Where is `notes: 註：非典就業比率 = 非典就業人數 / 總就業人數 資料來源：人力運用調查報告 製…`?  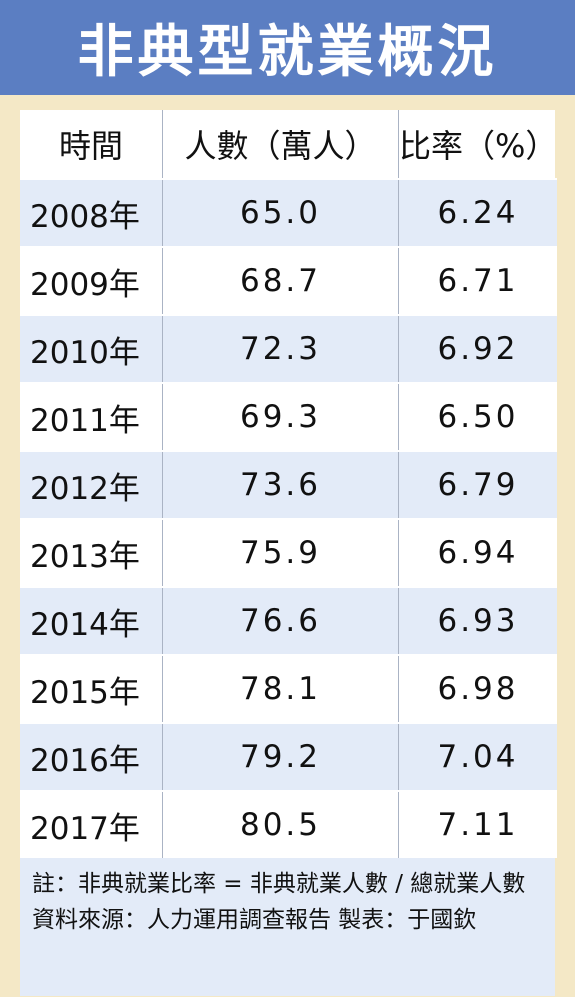 notes: 註：非典就業比率 = 非典就業人數 / 總就業人數 資料來源：人力運用調查報告 製… is located at coordinates (287, 927).